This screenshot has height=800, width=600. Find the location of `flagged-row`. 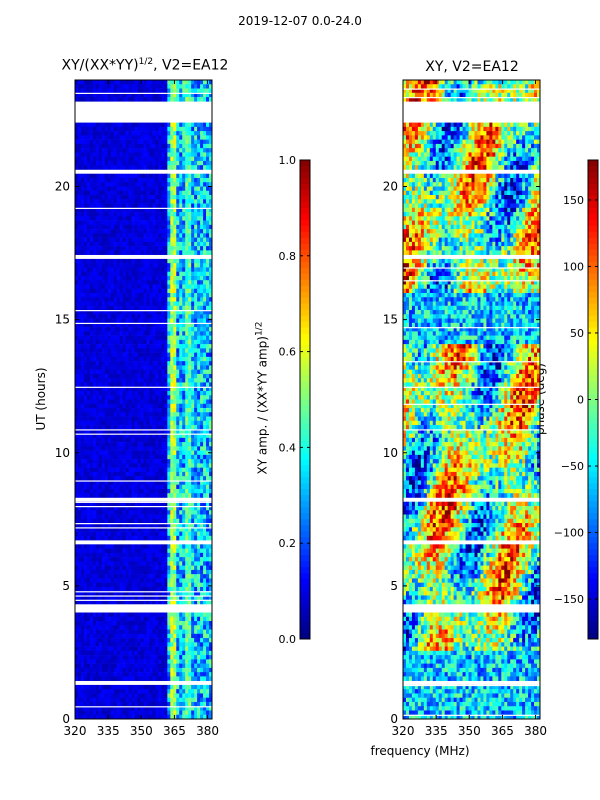

flagged-row is located at coordinates (143, 528).